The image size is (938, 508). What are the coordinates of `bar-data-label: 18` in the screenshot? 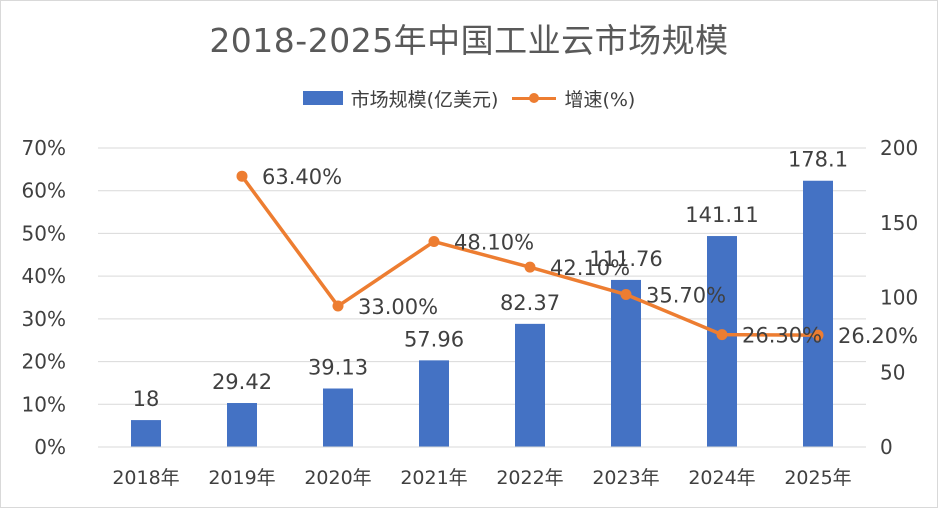 It's located at (146, 399).